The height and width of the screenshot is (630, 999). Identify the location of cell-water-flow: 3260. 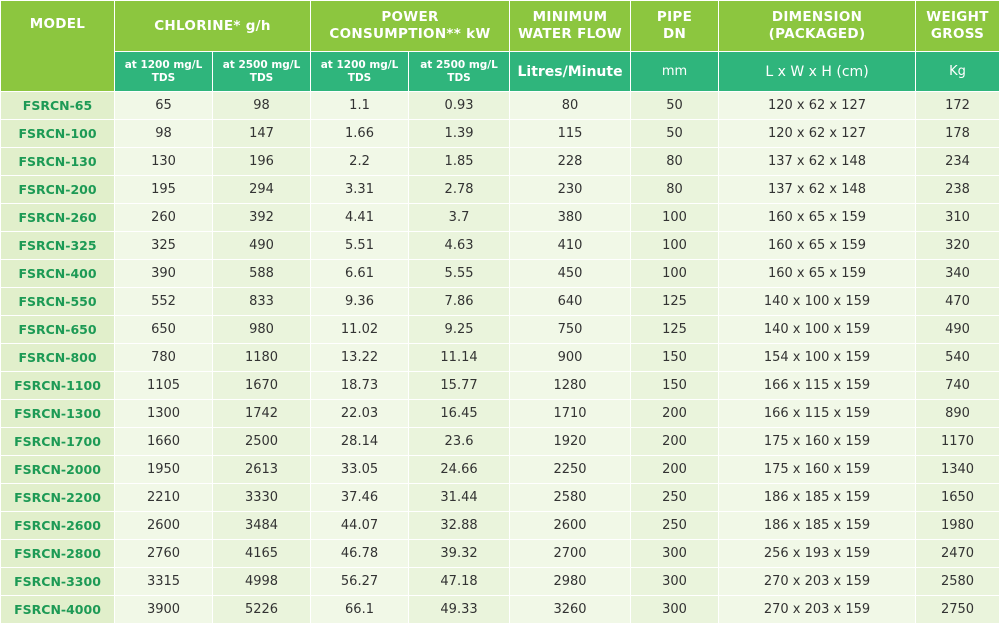
(570, 609).